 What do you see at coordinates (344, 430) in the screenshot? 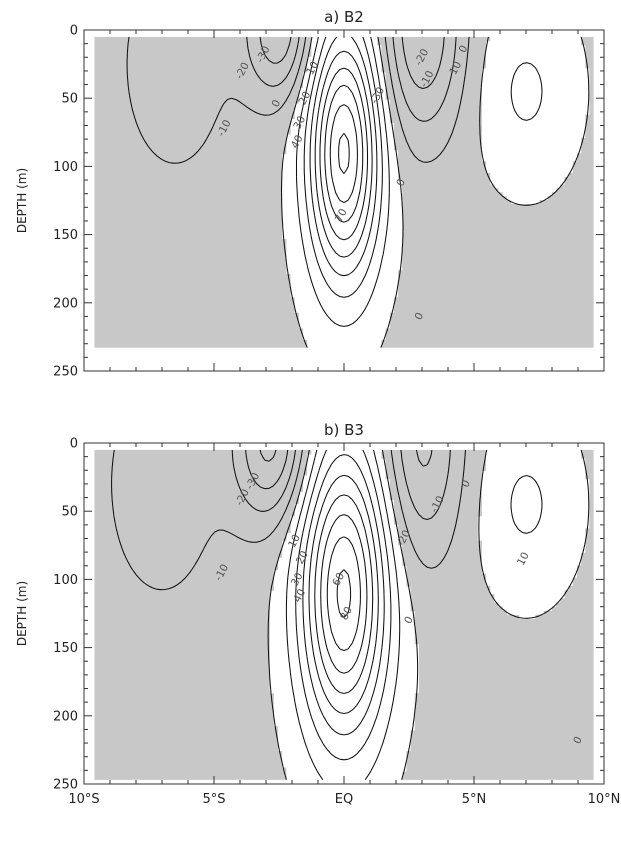
I see `panel-title: b) B3` at bounding box center [344, 430].